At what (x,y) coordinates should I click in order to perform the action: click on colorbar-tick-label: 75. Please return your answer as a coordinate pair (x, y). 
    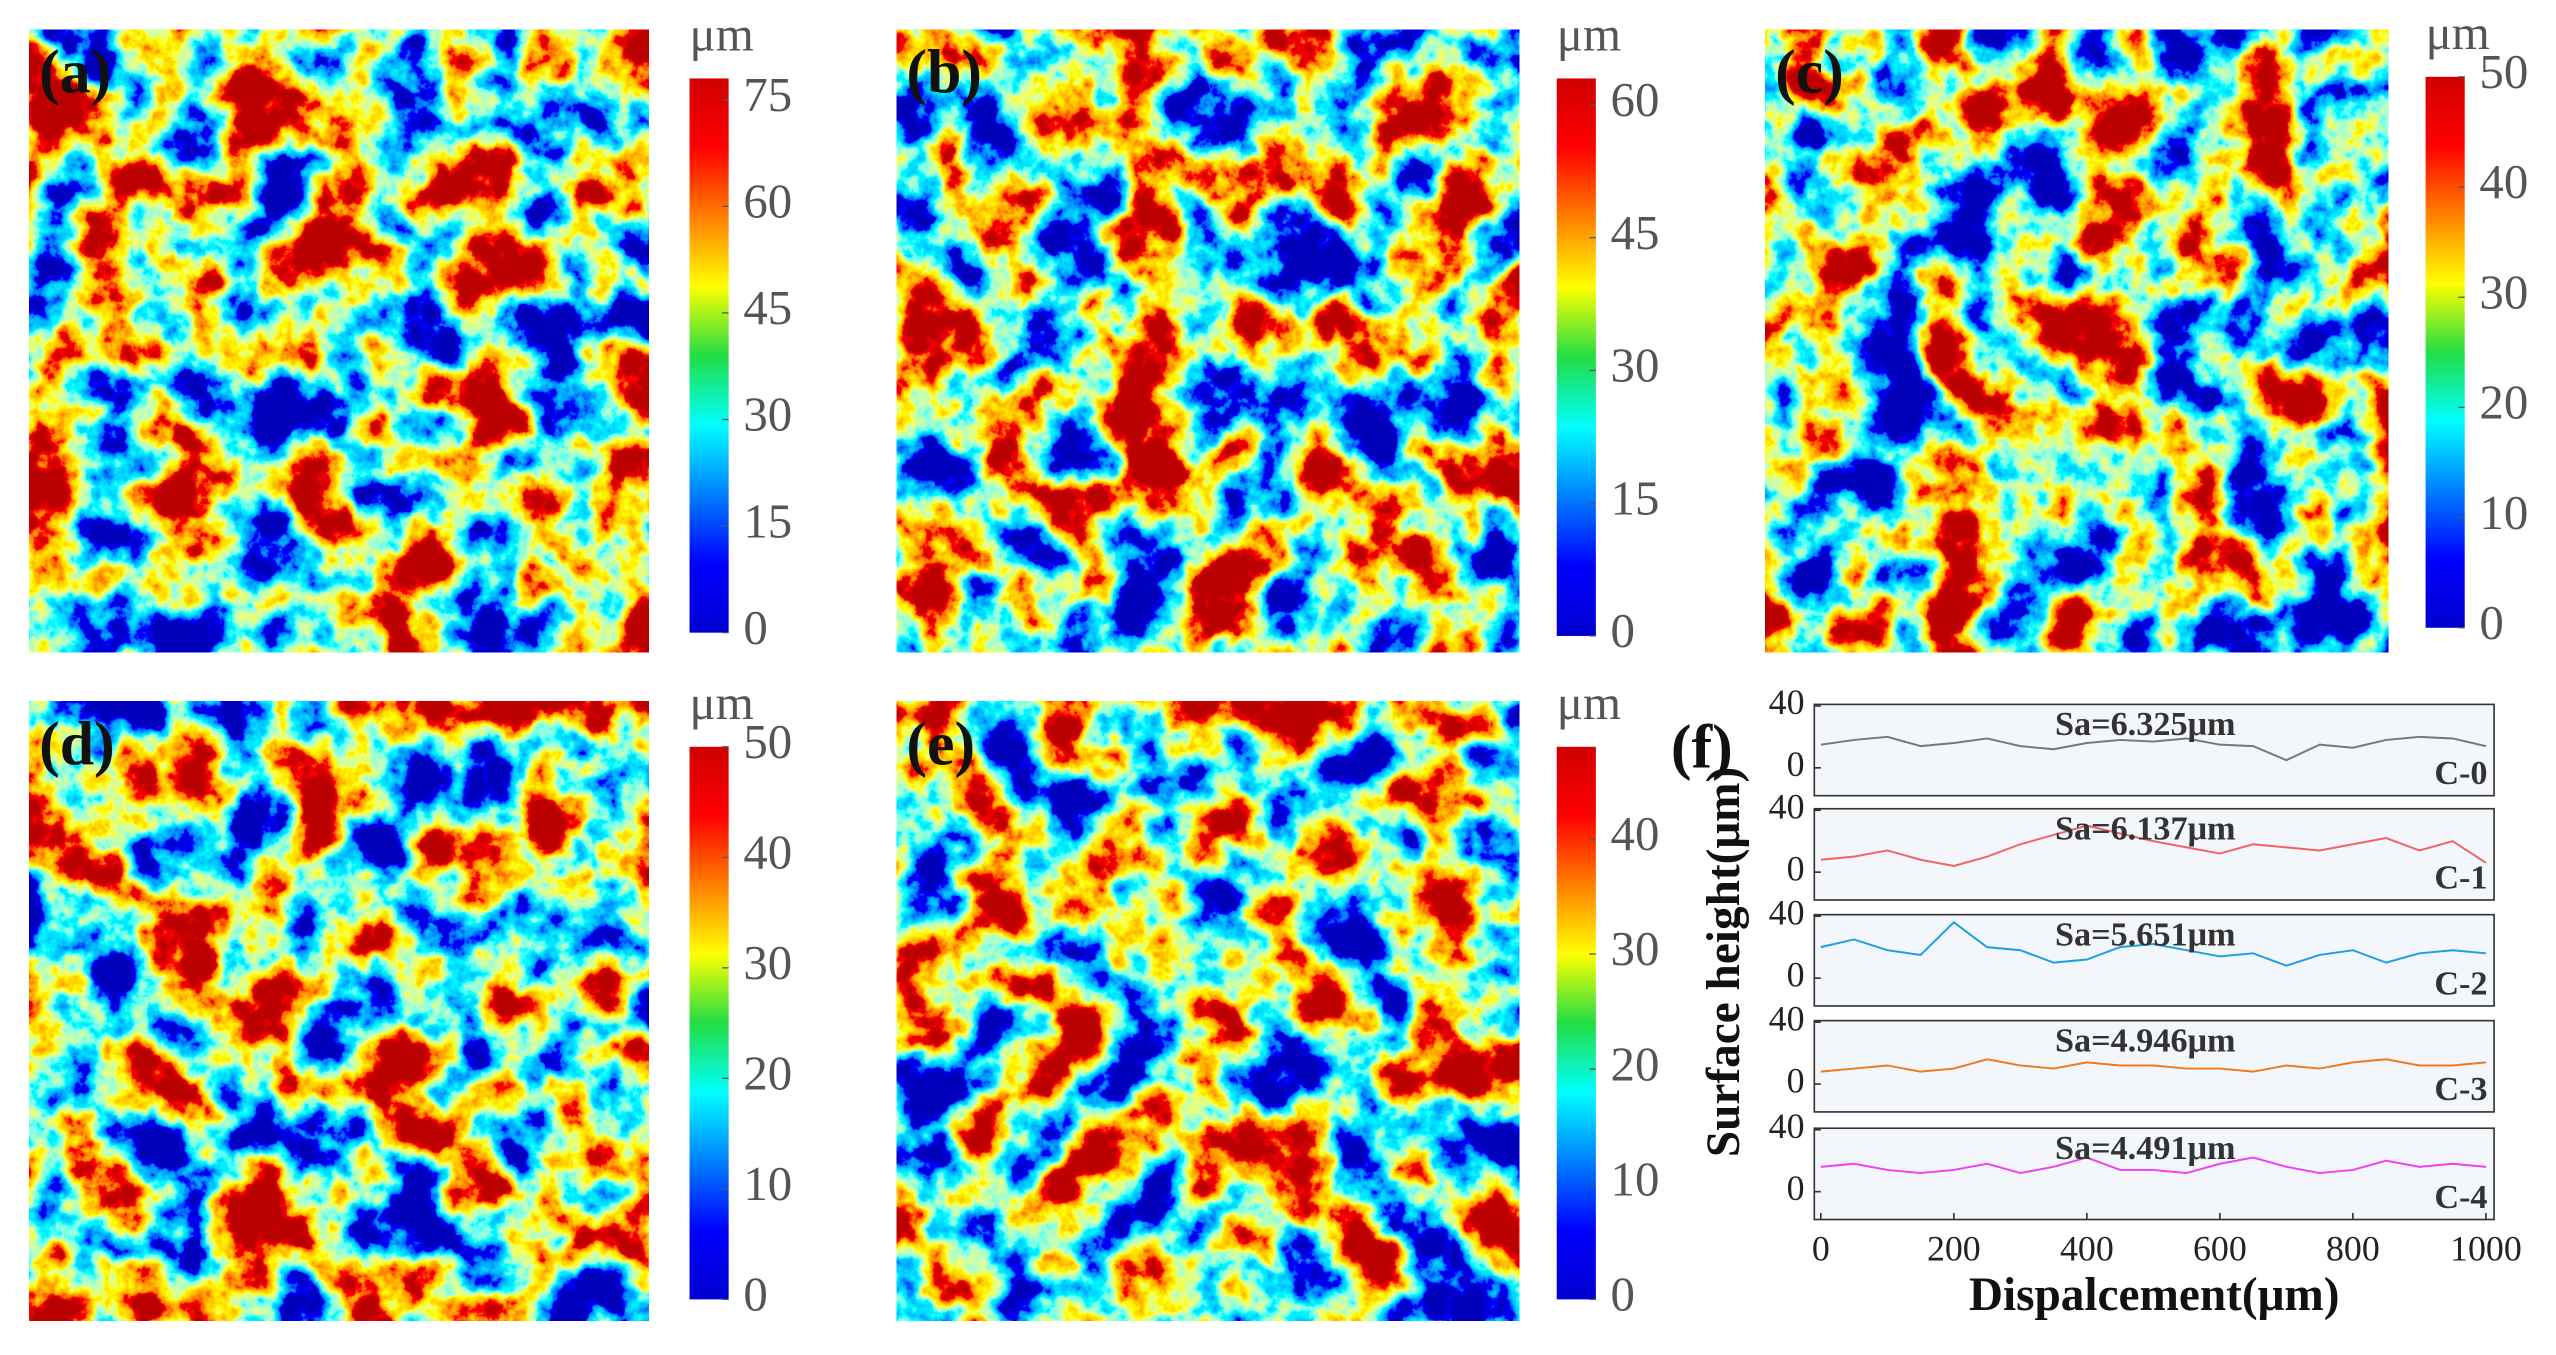
    Looking at the image, I should click on (767, 94).